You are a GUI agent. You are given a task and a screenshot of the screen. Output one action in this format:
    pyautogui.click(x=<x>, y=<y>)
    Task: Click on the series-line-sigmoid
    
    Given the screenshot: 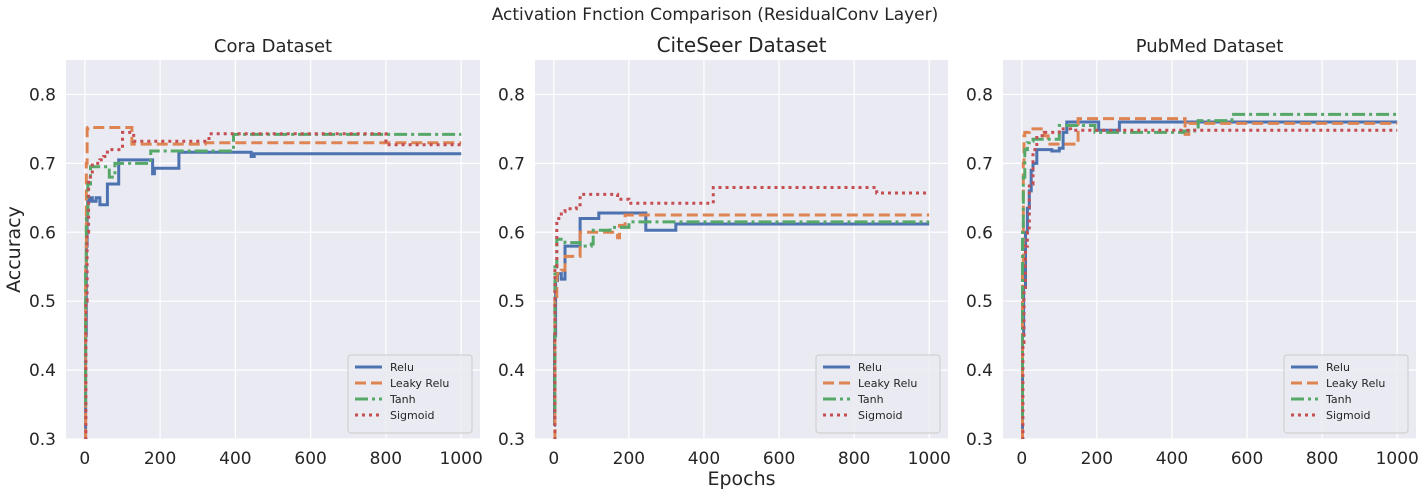 What is the action you would take?
    pyautogui.click(x=741, y=312)
    